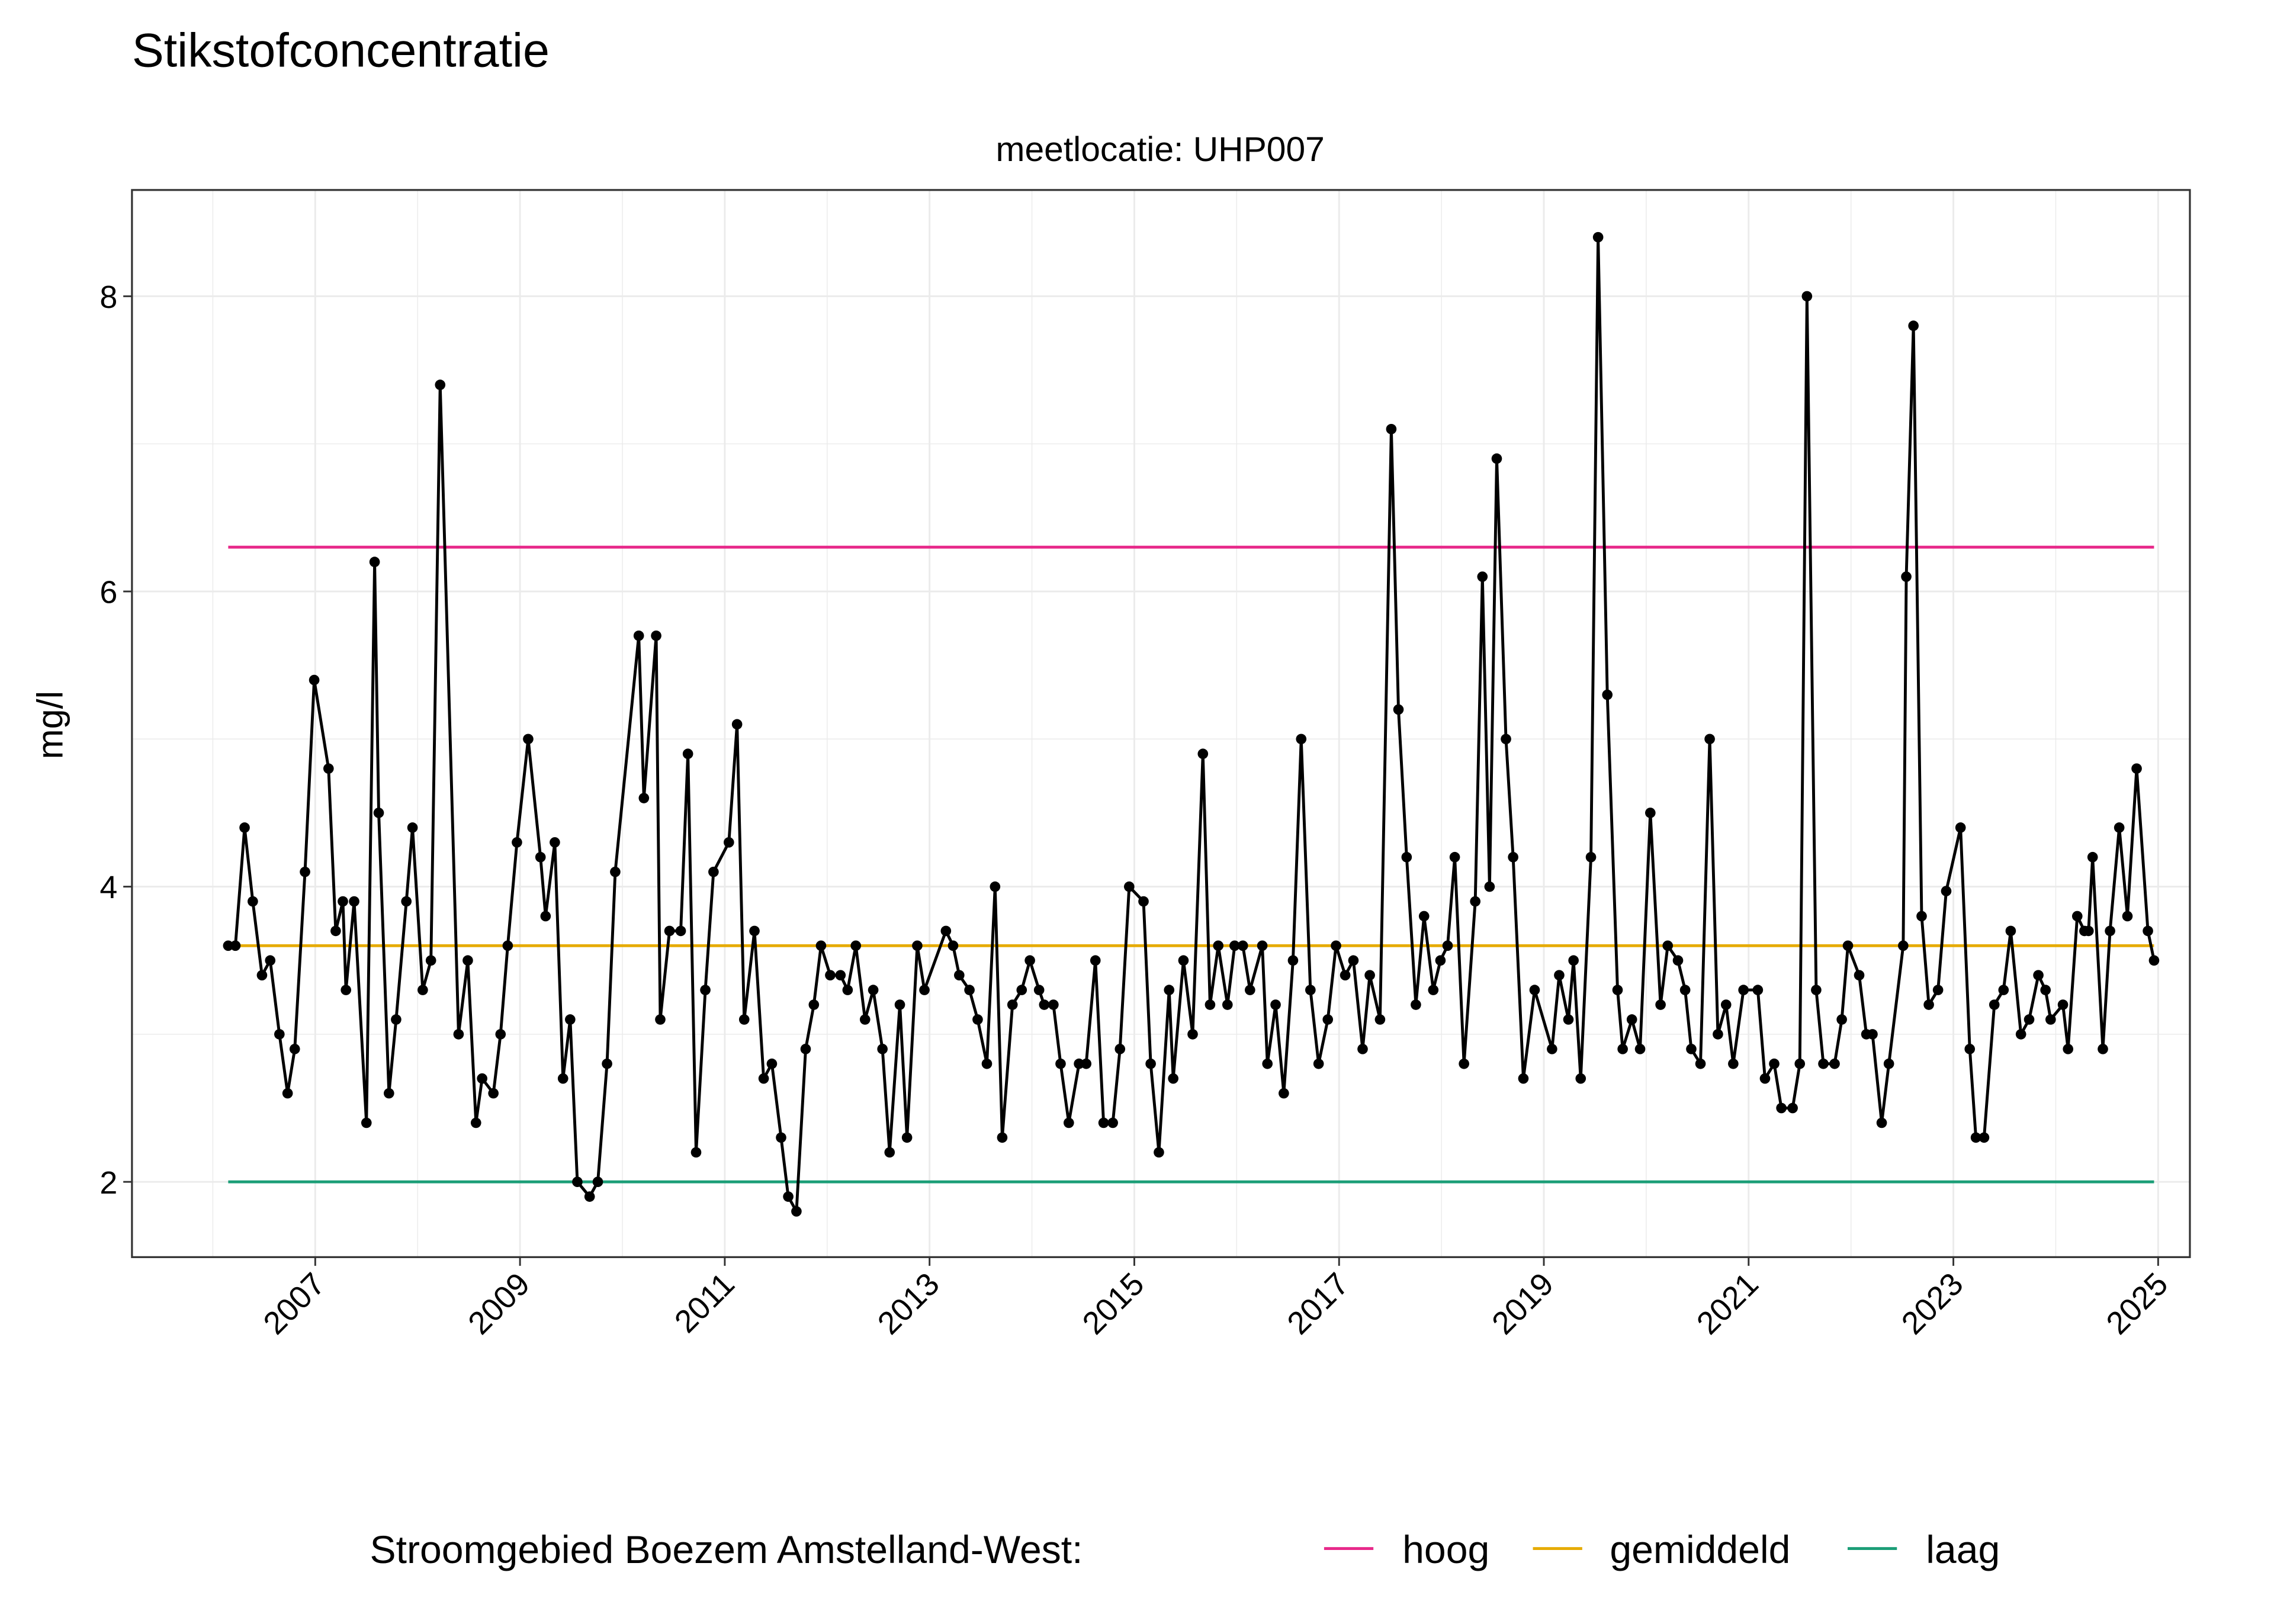 This screenshot has width=2274, height=1624. What do you see at coordinates (726, 1550) in the screenshot?
I see `legend-title: Stroomgebied Boezem Amstelland-West:` at bounding box center [726, 1550].